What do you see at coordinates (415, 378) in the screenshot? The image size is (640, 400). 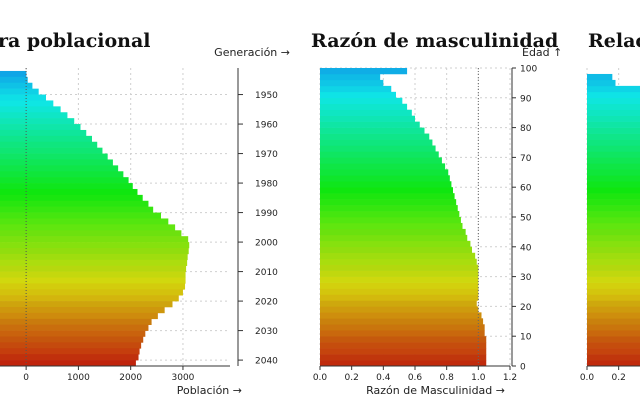 I see `ratio-x-tick-label: 0.6` at bounding box center [415, 378].